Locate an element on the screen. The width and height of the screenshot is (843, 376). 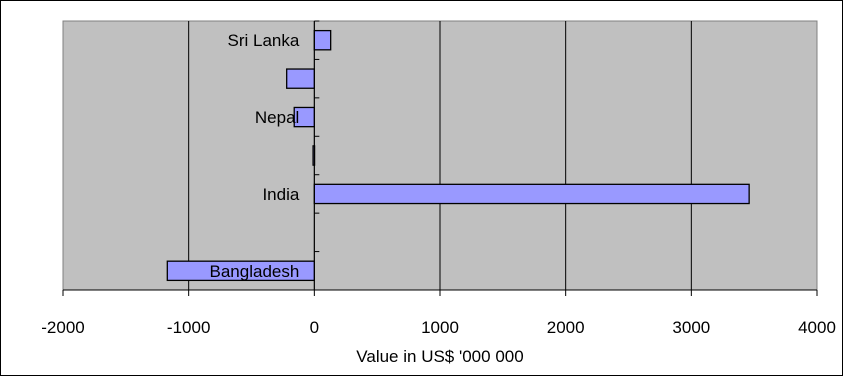
x-tick-label-1: -1000 is located at coordinates (188, 327).